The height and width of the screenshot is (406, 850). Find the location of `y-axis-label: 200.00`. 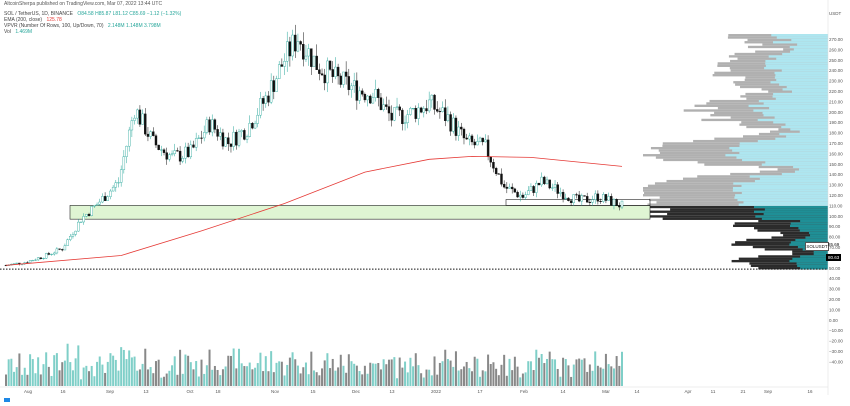

y-axis-label: 200.00 is located at coordinates (836, 112).